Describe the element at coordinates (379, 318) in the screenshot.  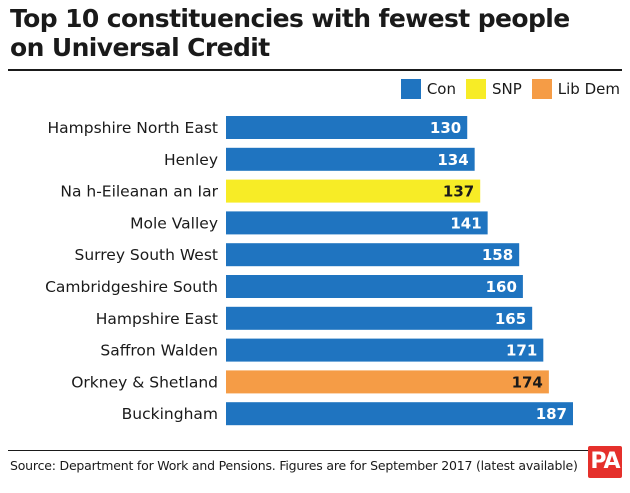
I see `bar-hampshire-east` at that location.